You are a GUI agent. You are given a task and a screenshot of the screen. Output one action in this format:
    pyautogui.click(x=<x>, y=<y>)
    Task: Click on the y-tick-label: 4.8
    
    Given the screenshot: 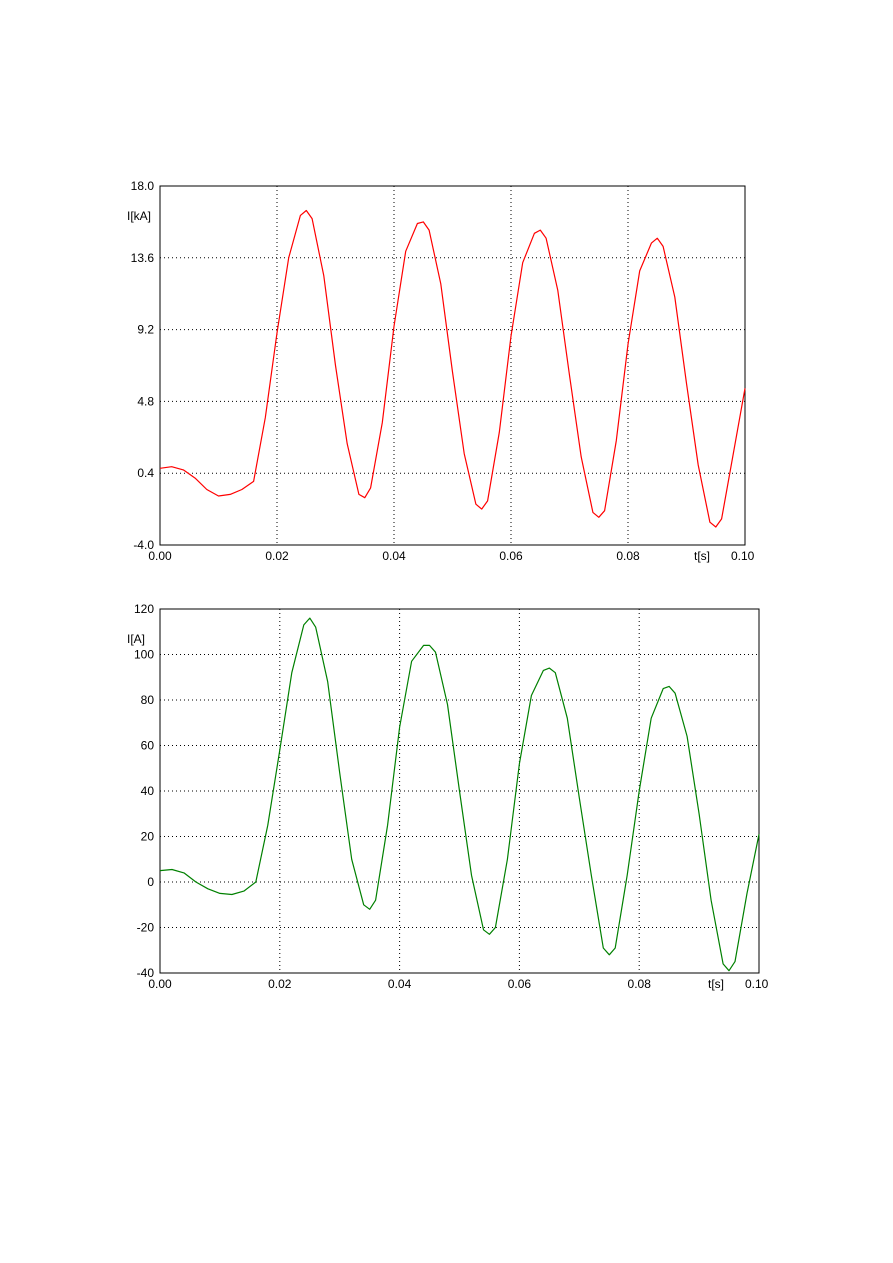 What is the action you would take?
    pyautogui.click(x=145, y=401)
    